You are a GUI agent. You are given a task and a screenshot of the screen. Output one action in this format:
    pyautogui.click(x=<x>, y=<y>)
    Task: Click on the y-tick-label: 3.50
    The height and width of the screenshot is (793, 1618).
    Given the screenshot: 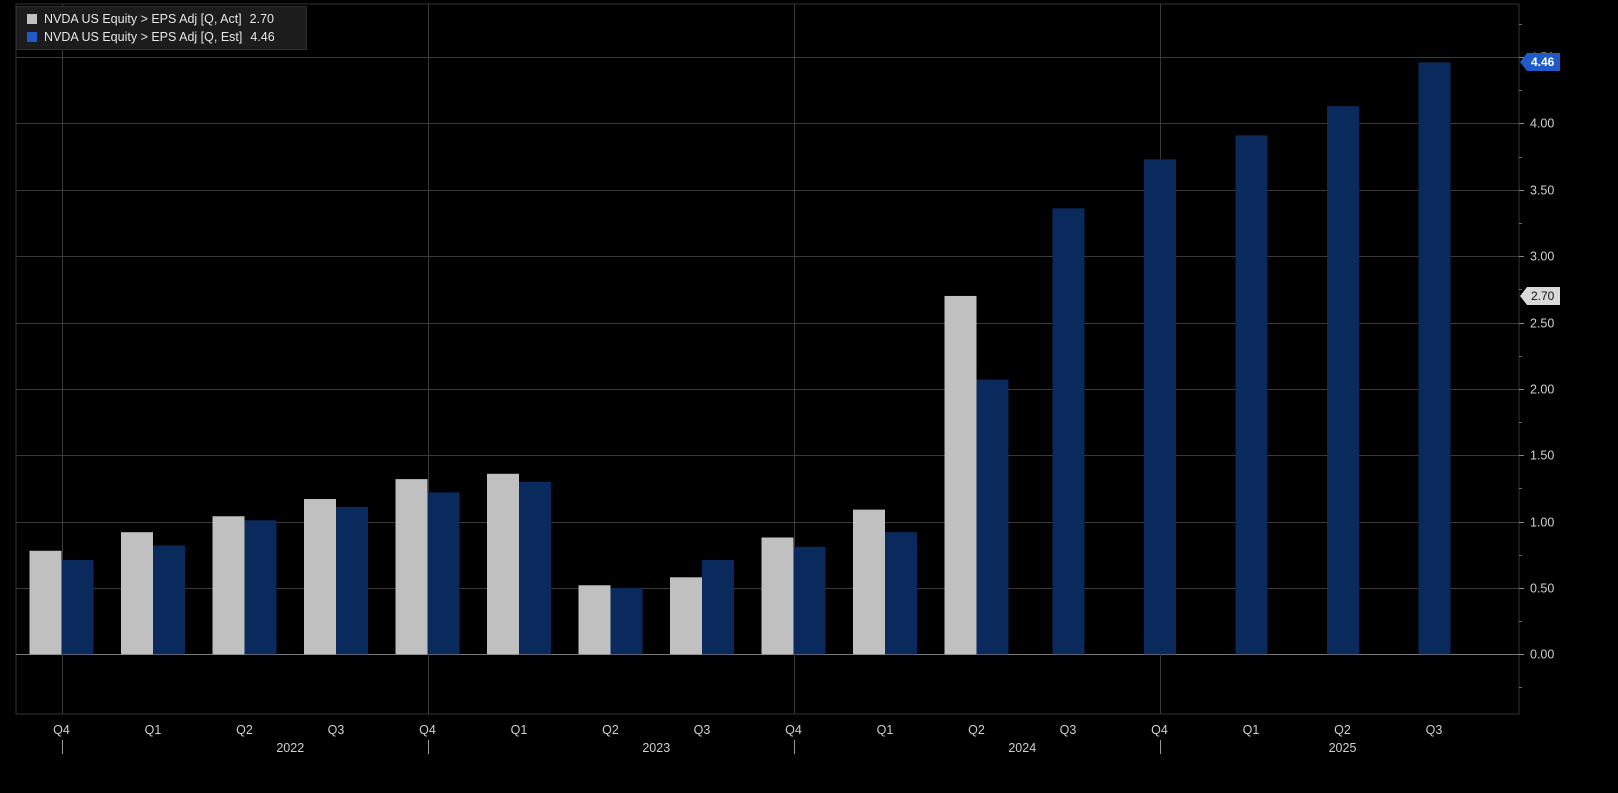 What is the action you would take?
    pyautogui.click(x=1542, y=191)
    